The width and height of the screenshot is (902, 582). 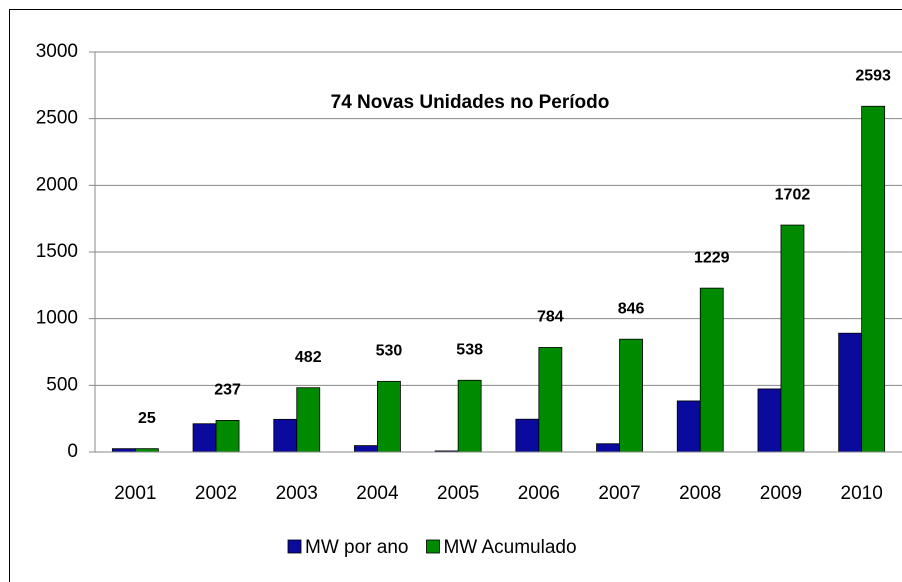 What do you see at coordinates (356, 547) in the screenshot?
I see `legend-label: MW por ano` at bounding box center [356, 547].